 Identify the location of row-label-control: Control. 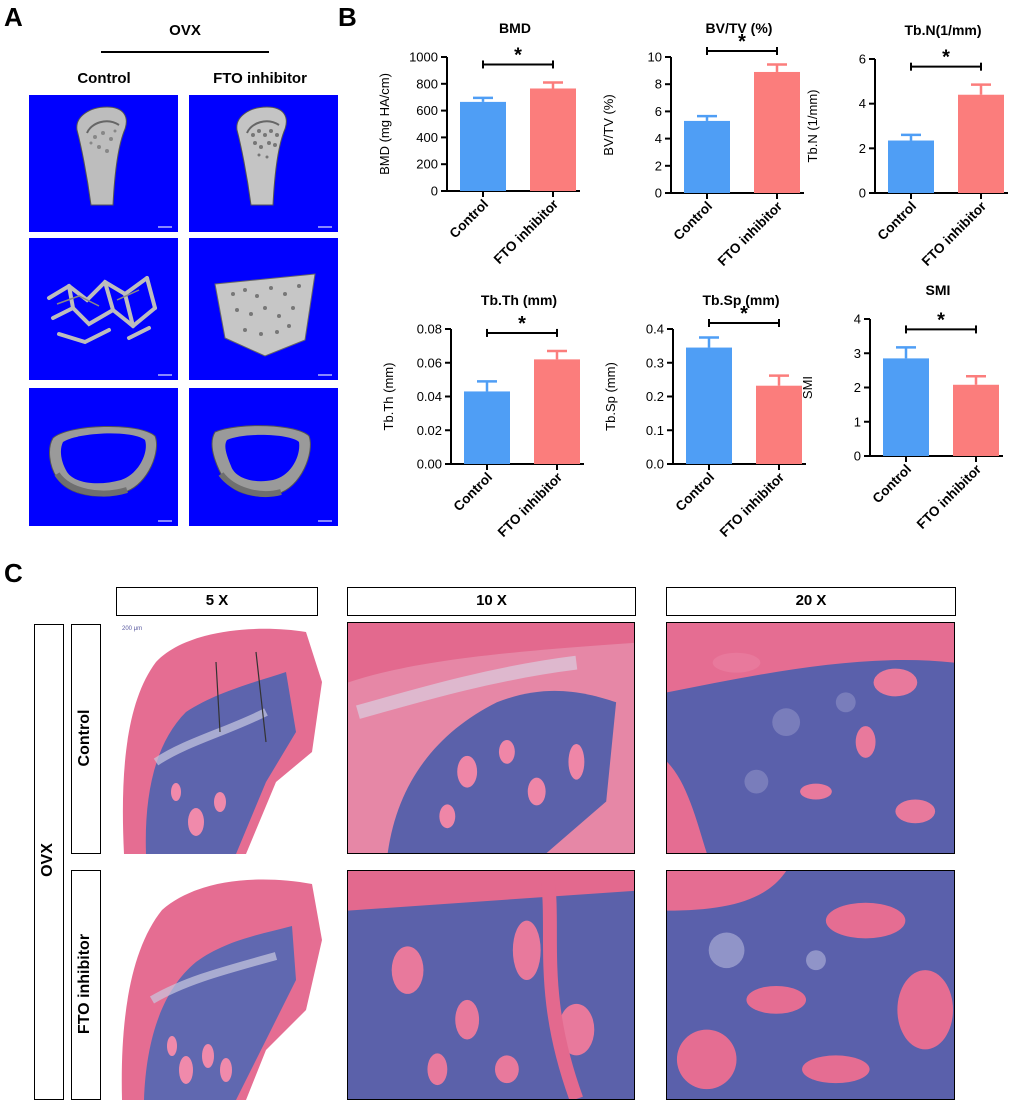
(84, 738).